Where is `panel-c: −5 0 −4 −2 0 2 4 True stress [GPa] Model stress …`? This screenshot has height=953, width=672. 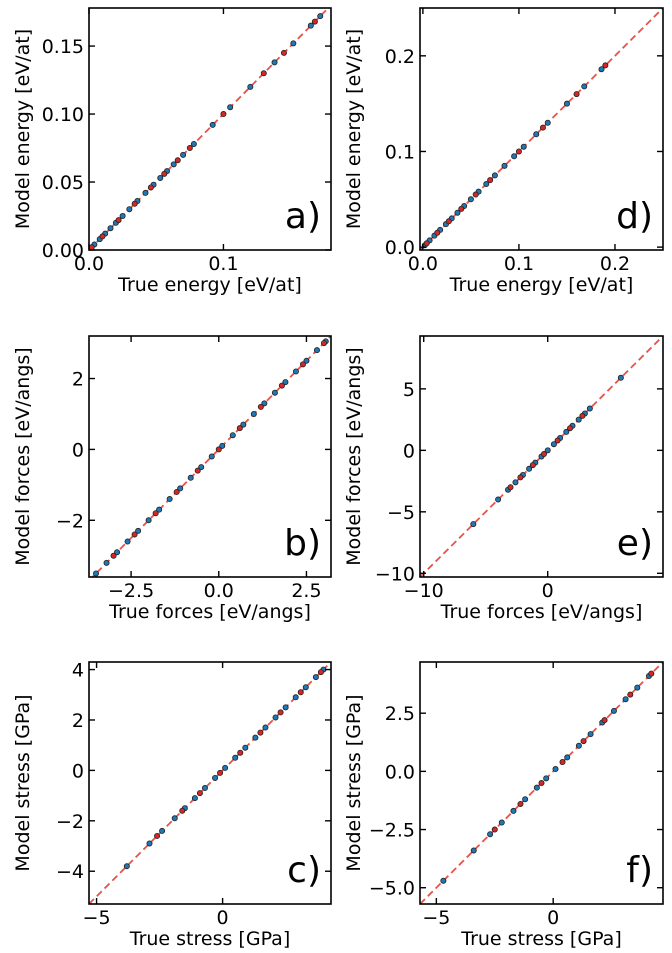
panel-c: −5 0 −4 −2 0 2 4 True stress [GPa] Model stress … is located at coordinates (172, 805).